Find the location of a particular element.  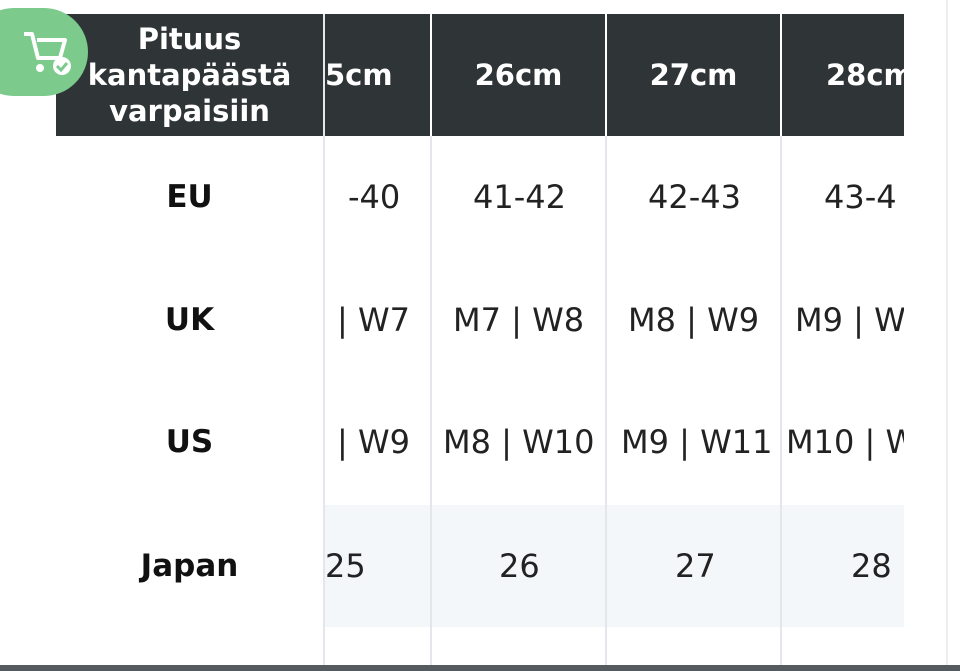

japan-row-bg is located at coordinates (614, 566).